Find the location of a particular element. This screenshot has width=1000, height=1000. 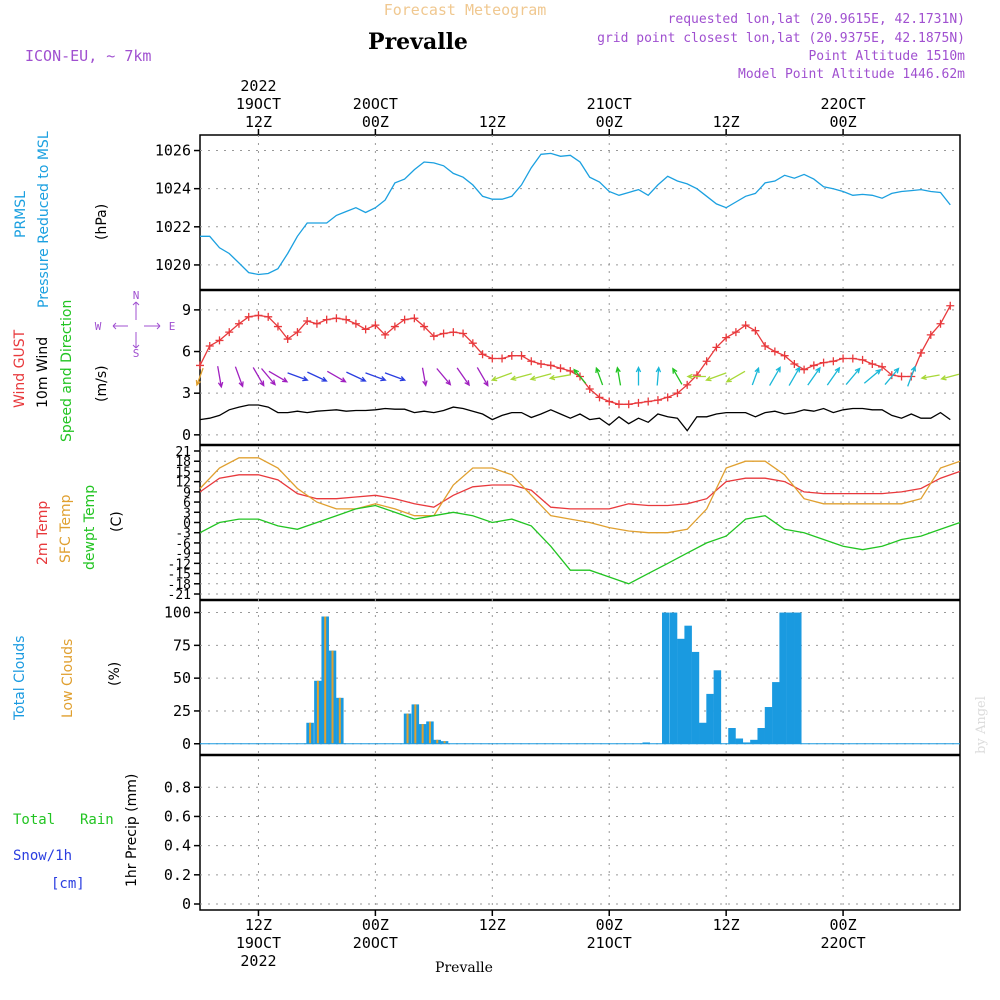

compass-arrows-icon is located at coordinates (136, 325).